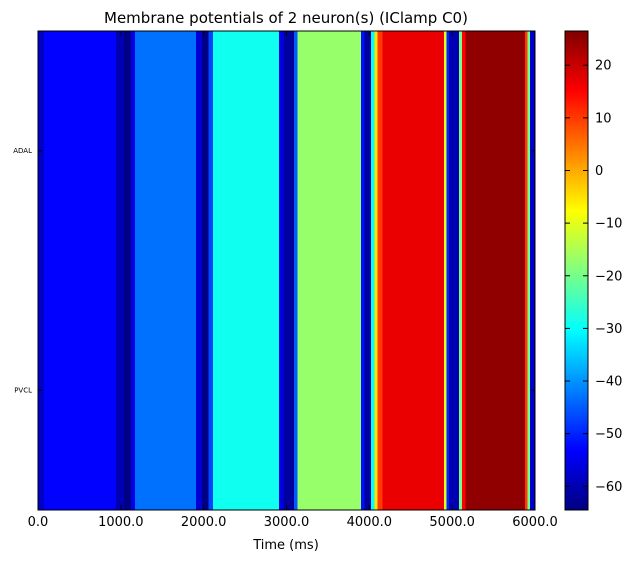  I want to click on x-tick-label: 1000.0, so click(121, 522).